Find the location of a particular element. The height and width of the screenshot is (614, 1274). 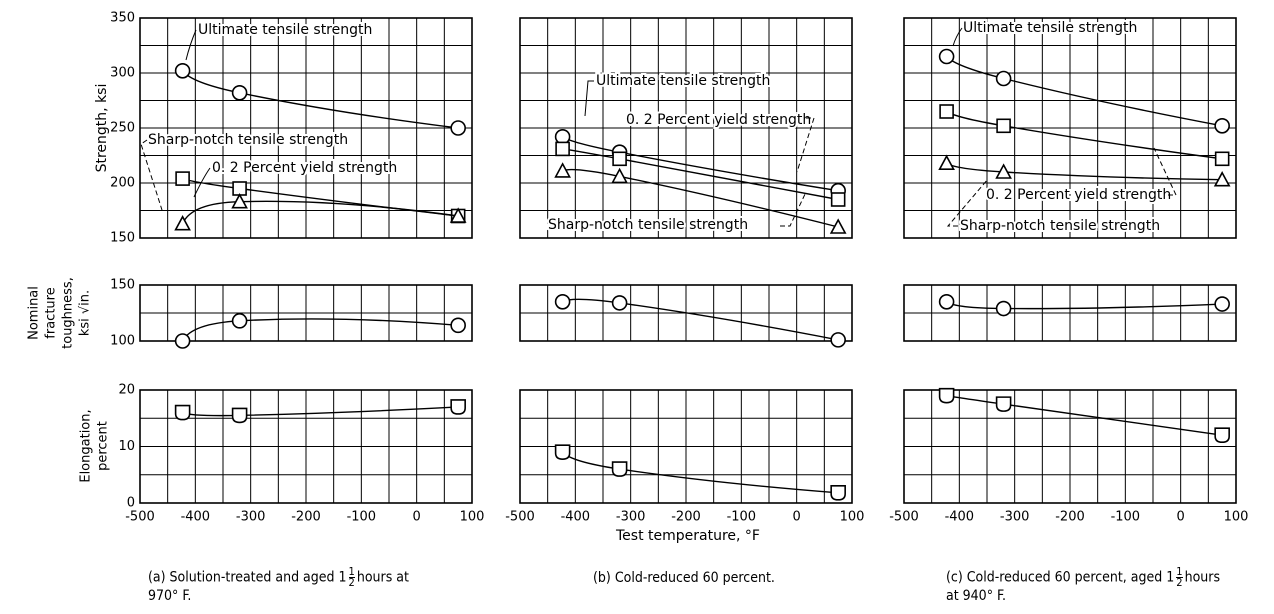

series-yield-strength-line is located at coordinates (1084, 135).